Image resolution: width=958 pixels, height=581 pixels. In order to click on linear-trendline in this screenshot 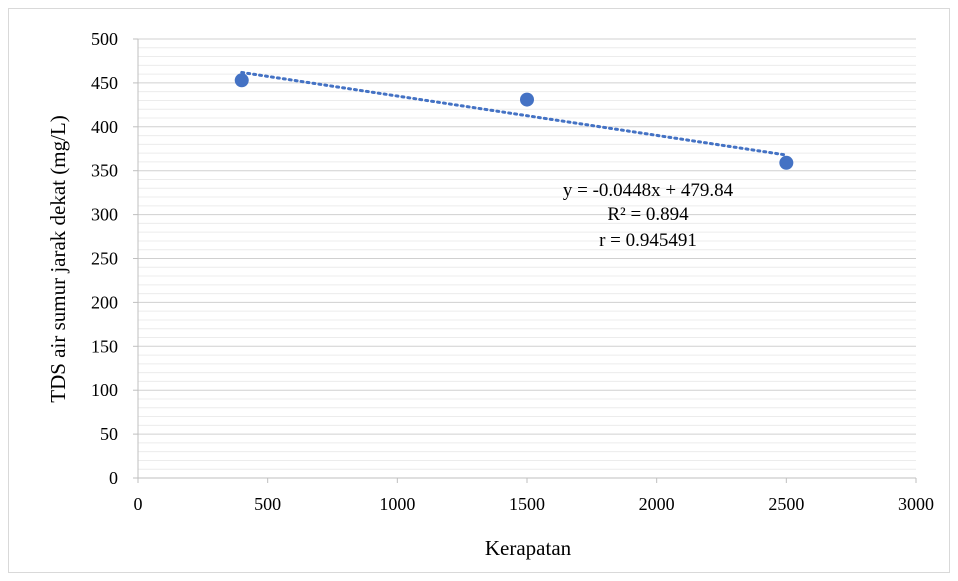, I will do `click(514, 113)`.